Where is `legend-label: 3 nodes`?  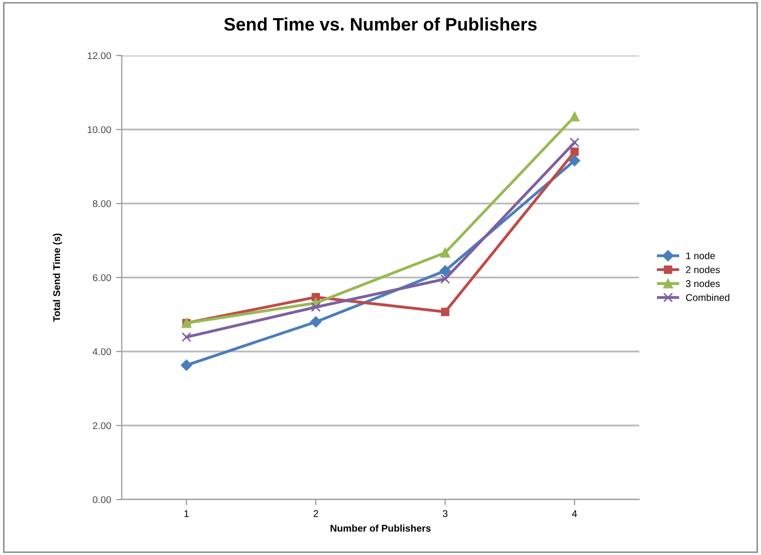 legend-label: 3 nodes is located at coordinates (703, 284).